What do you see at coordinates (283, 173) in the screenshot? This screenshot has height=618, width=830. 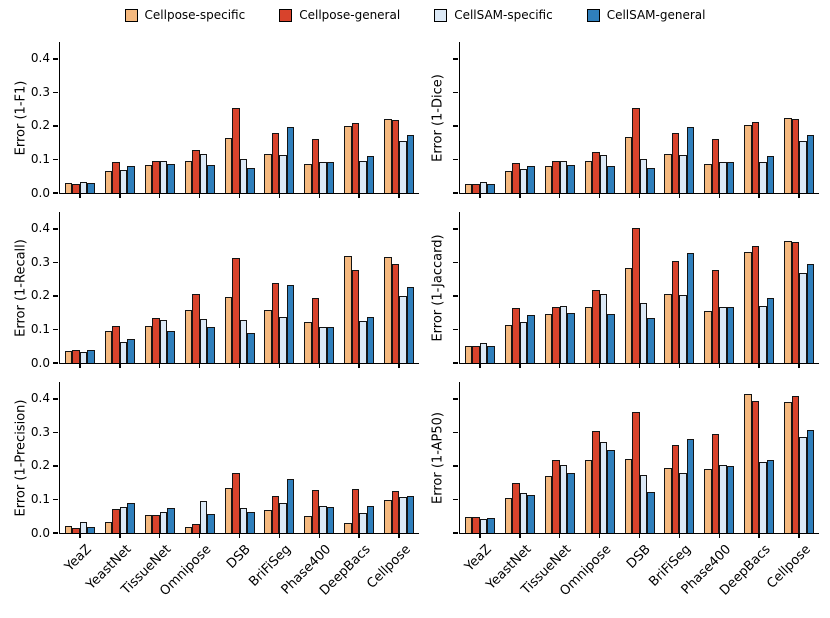 I see `bar-cellsam-specific-brifiseg` at bounding box center [283, 173].